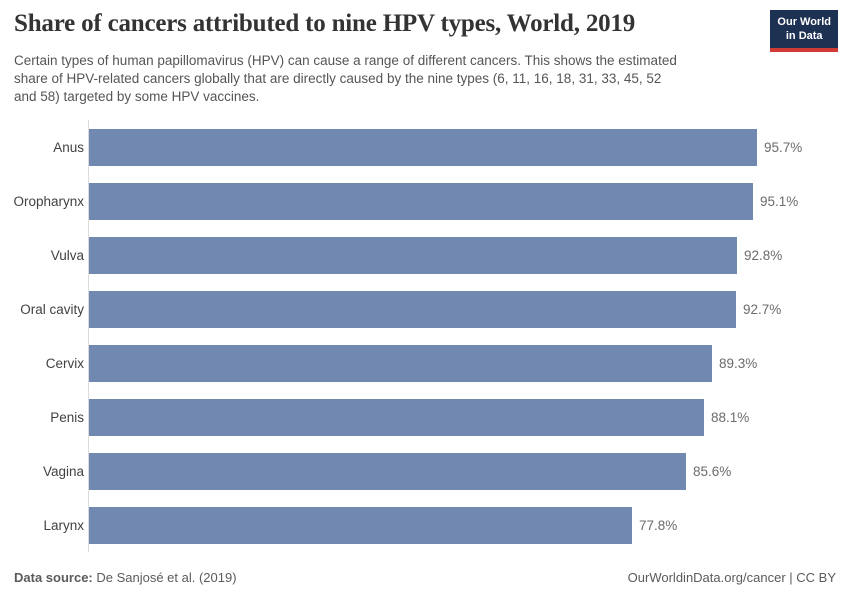 Image resolution: width=850 pixels, height=600 pixels. I want to click on bar-row: Larynx 77.8%, so click(425, 525).